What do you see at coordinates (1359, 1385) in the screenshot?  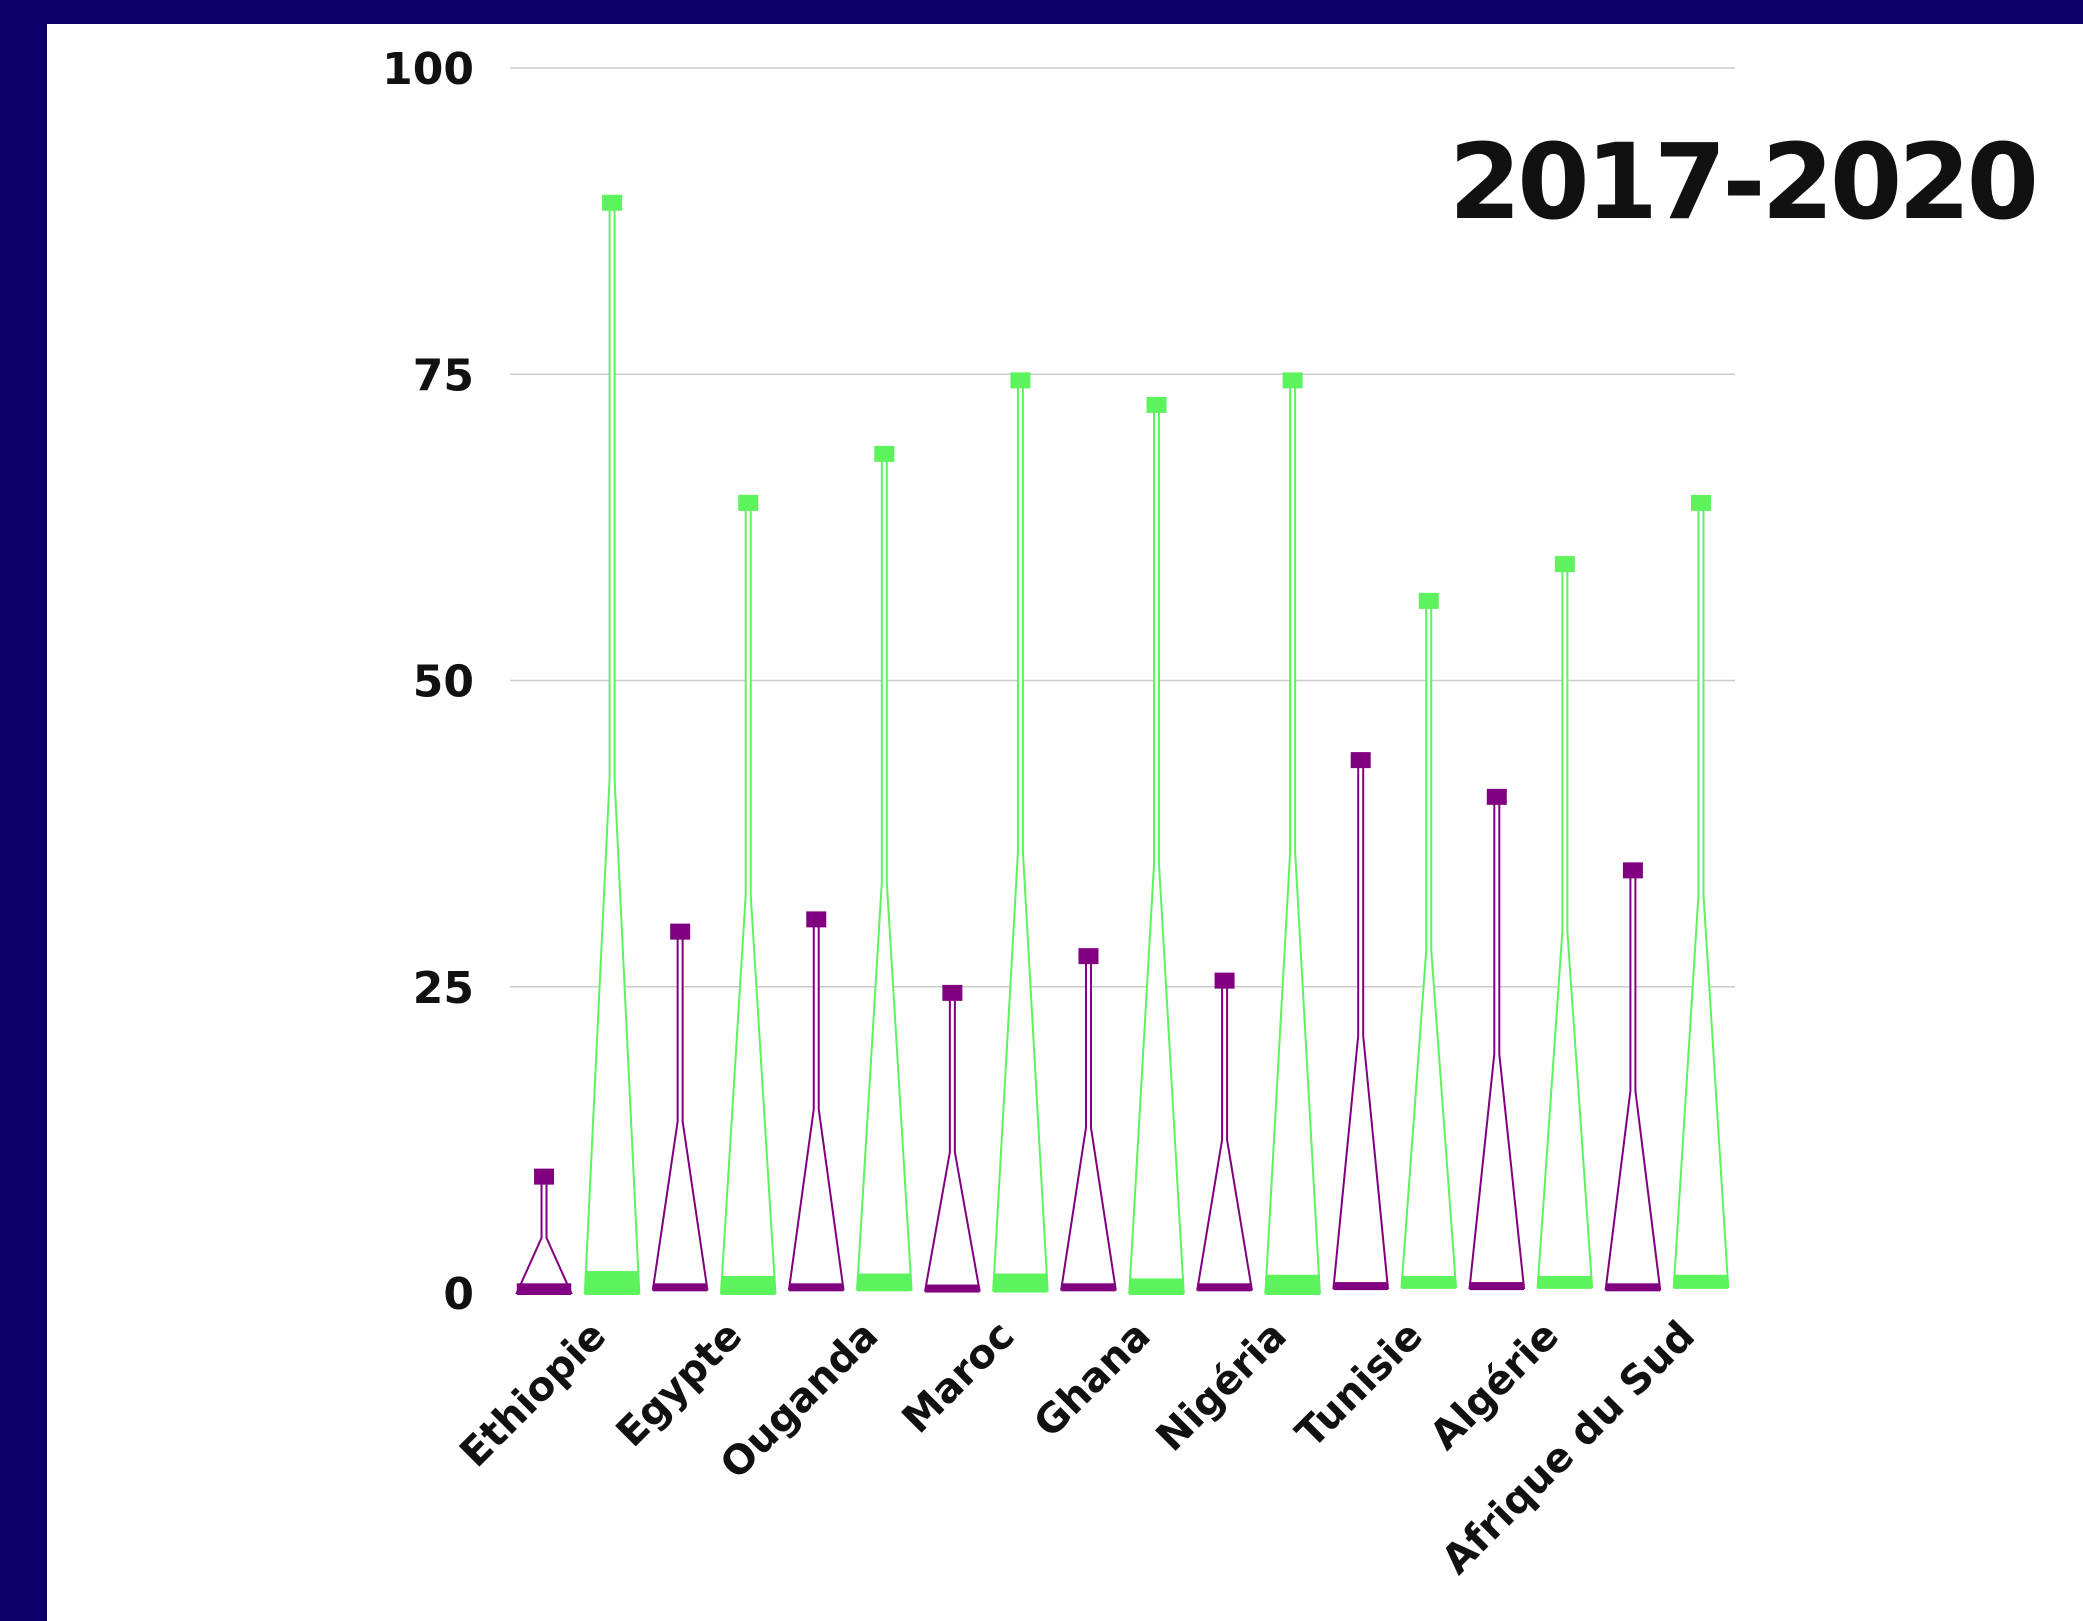 I see `x-category-label: Tunisie` at bounding box center [1359, 1385].